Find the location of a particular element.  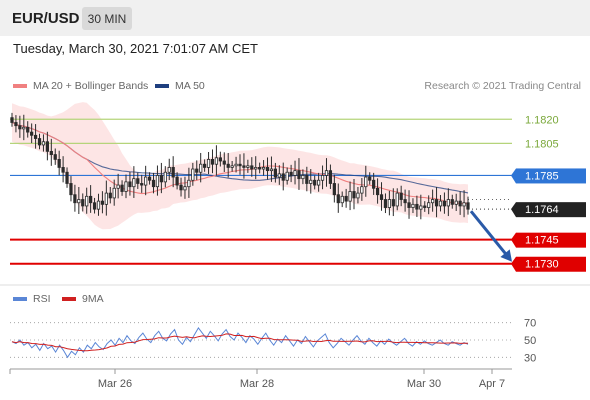

price-tag-1.1745 is located at coordinates (551, 240).